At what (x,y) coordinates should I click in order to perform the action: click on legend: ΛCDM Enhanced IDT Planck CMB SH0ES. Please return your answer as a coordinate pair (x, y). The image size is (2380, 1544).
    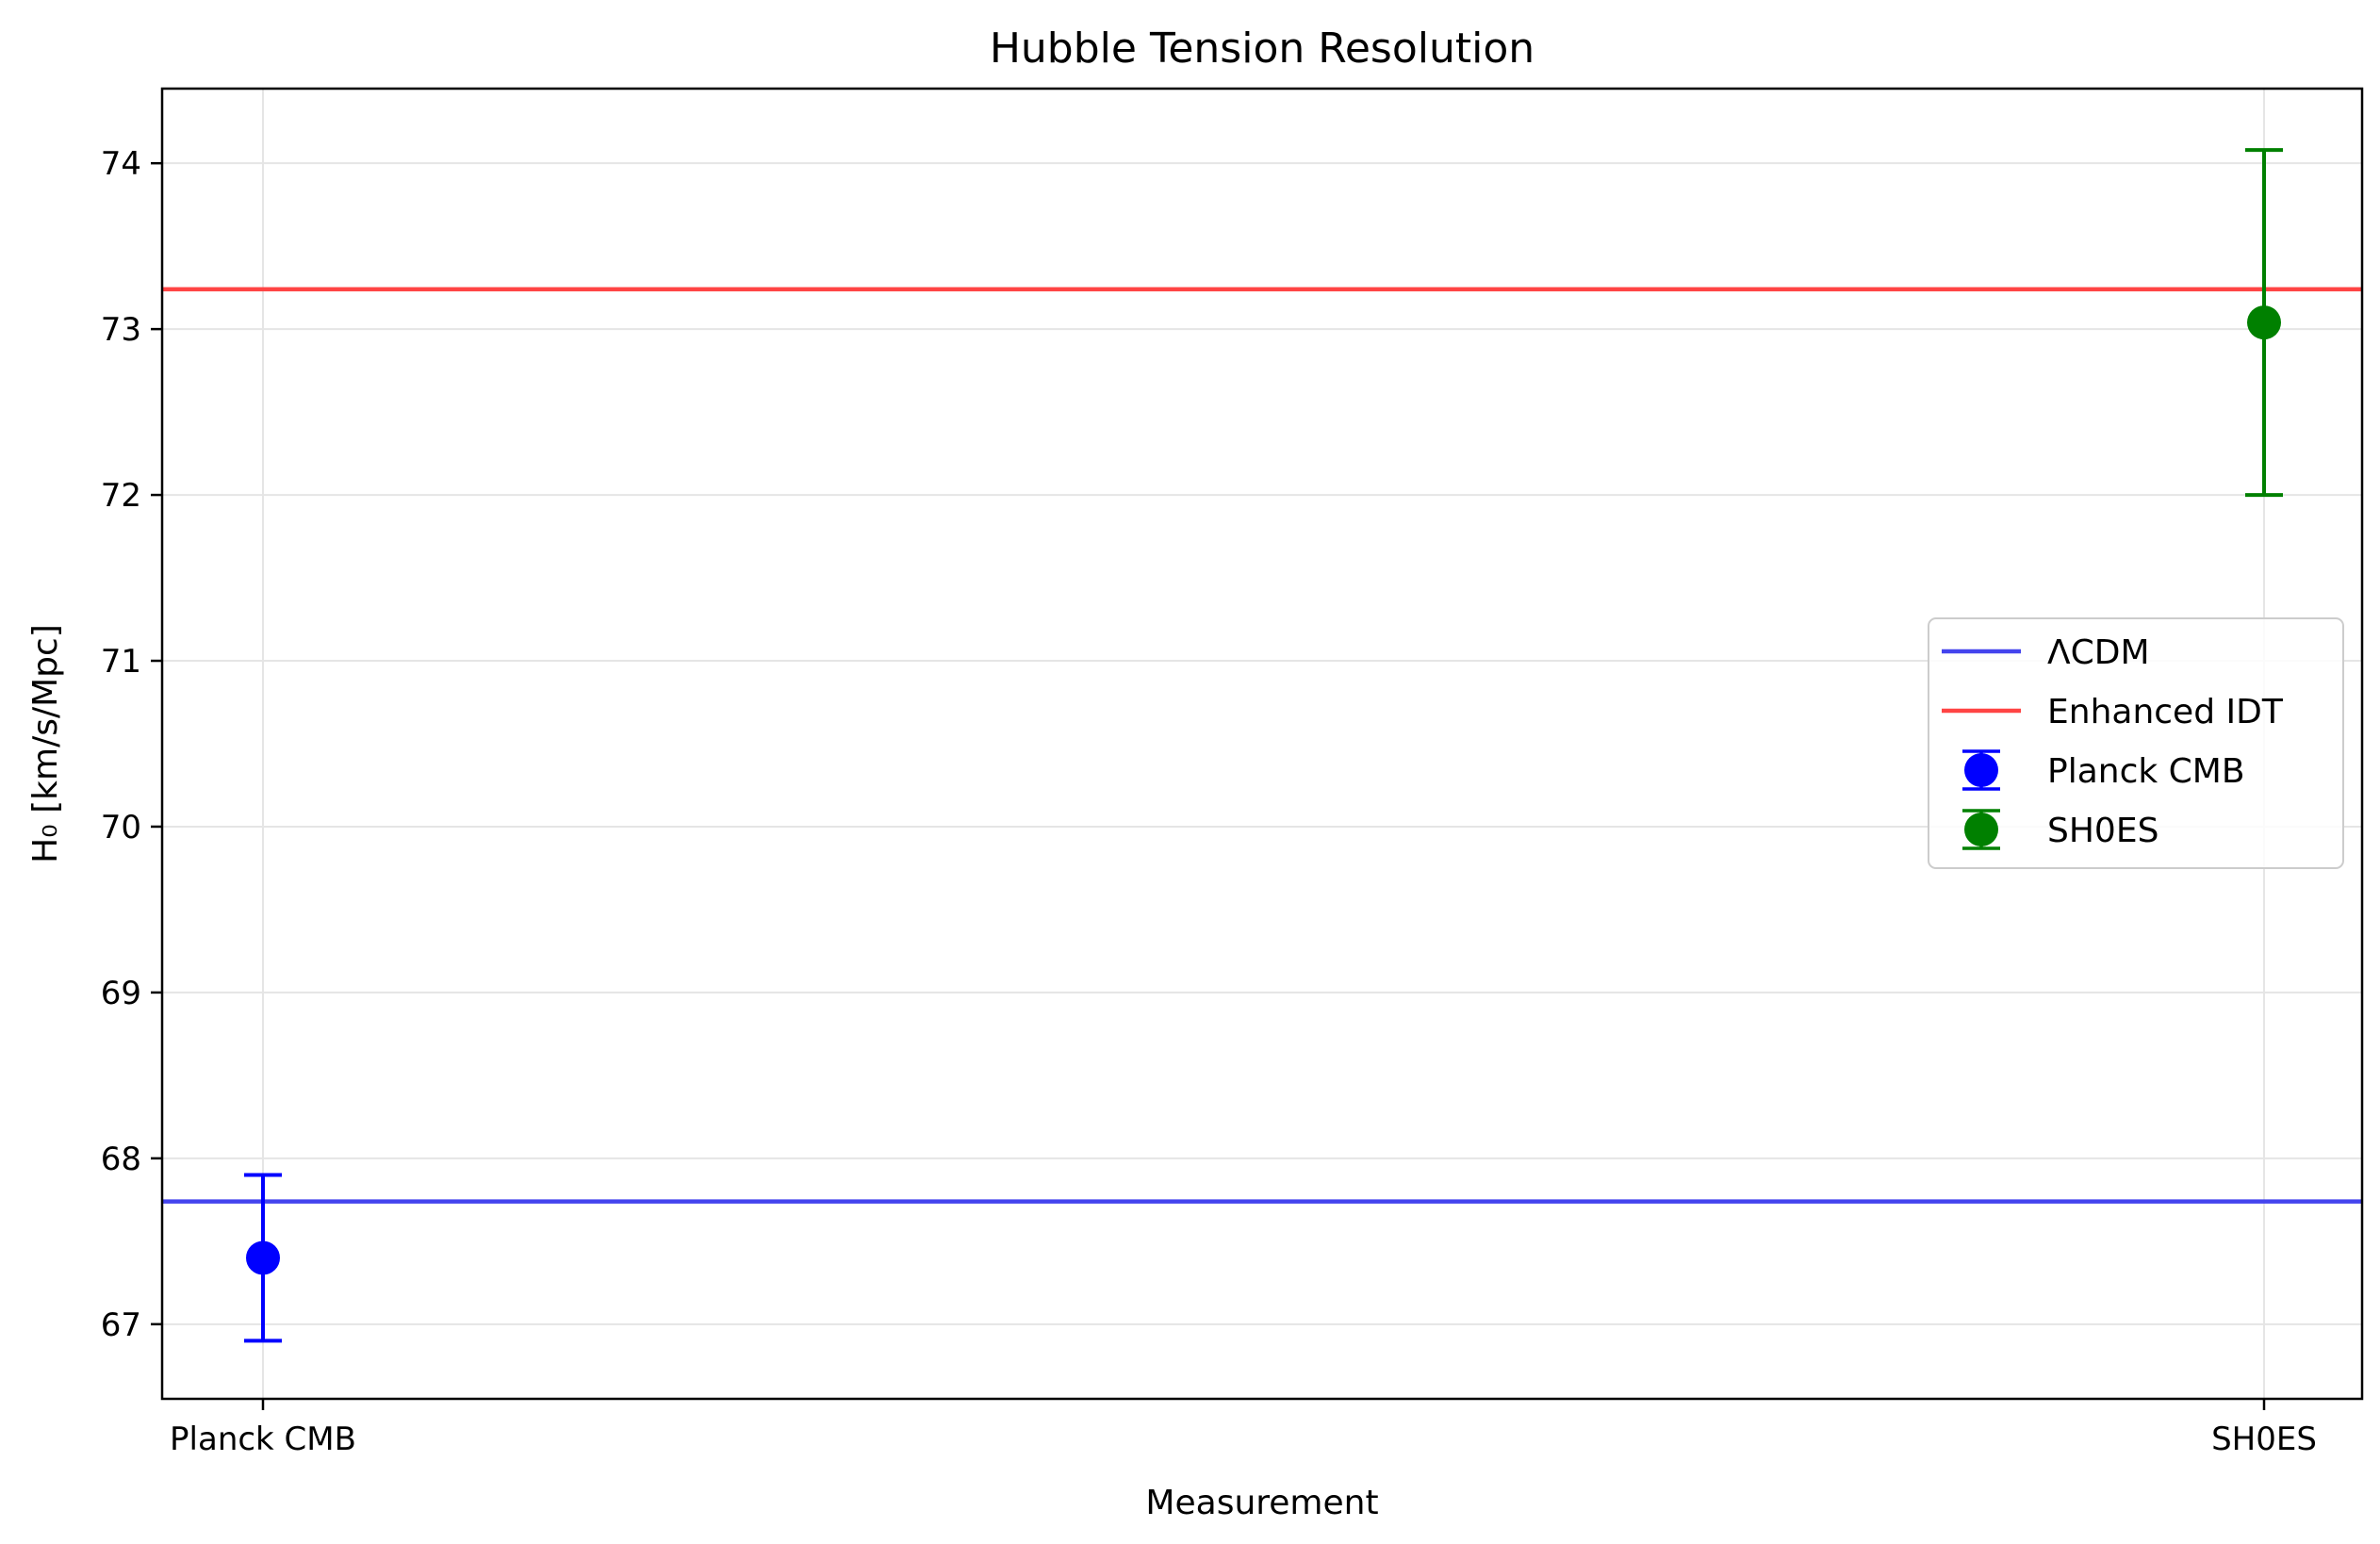
    Looking at the image, I should click on (2136, 743).